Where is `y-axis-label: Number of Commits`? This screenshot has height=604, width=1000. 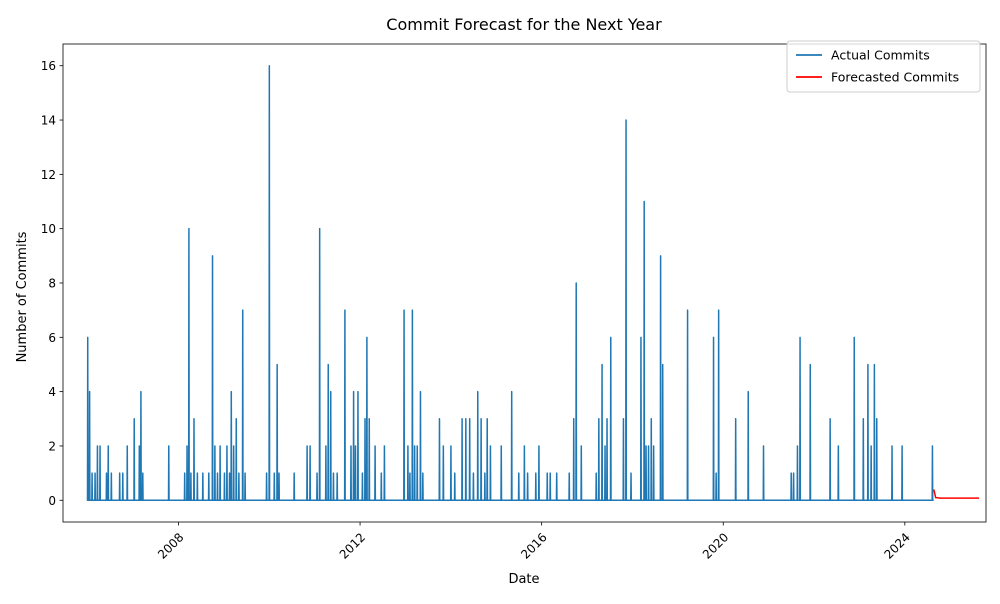 y-axis-label: Number of Commits is located at coordinates (22, 296).